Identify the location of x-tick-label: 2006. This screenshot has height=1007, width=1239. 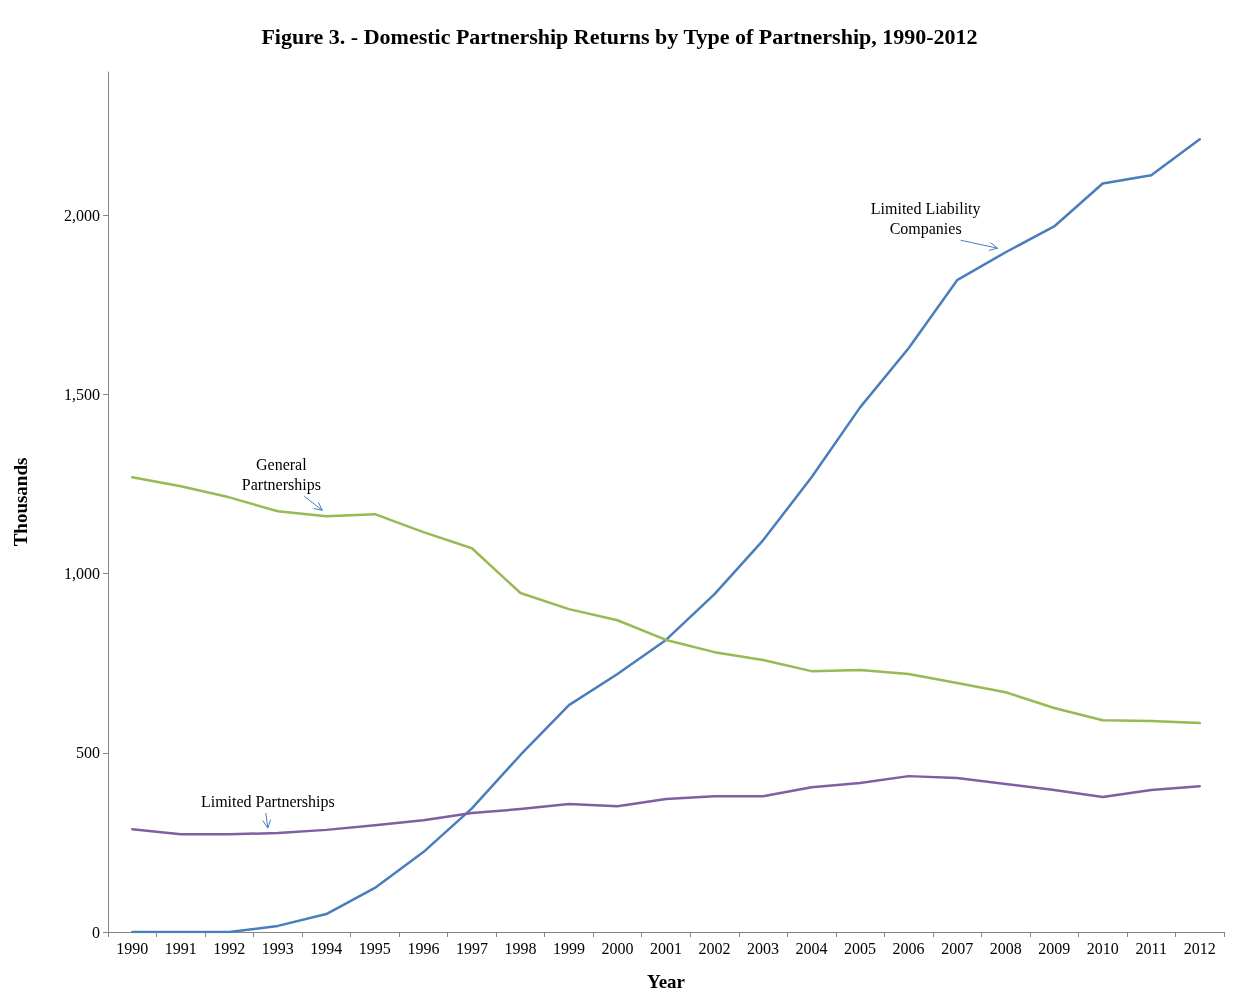
(908, 948).